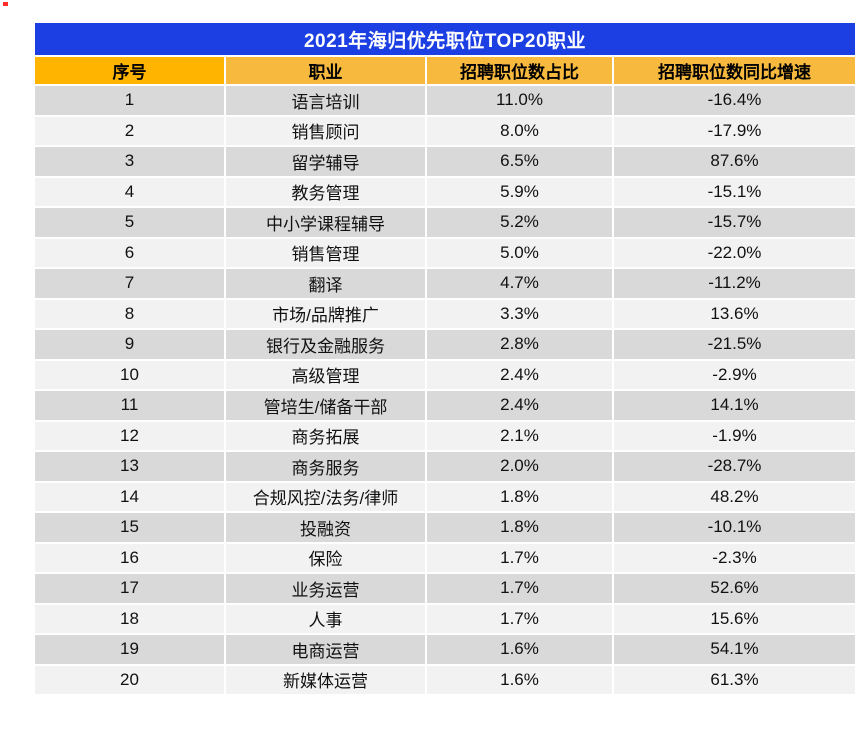 The image size is (865, 747). Describe the element at coordinates (734, 435) in the screenshot. I see `growth-cell: -1.9%` at that location.